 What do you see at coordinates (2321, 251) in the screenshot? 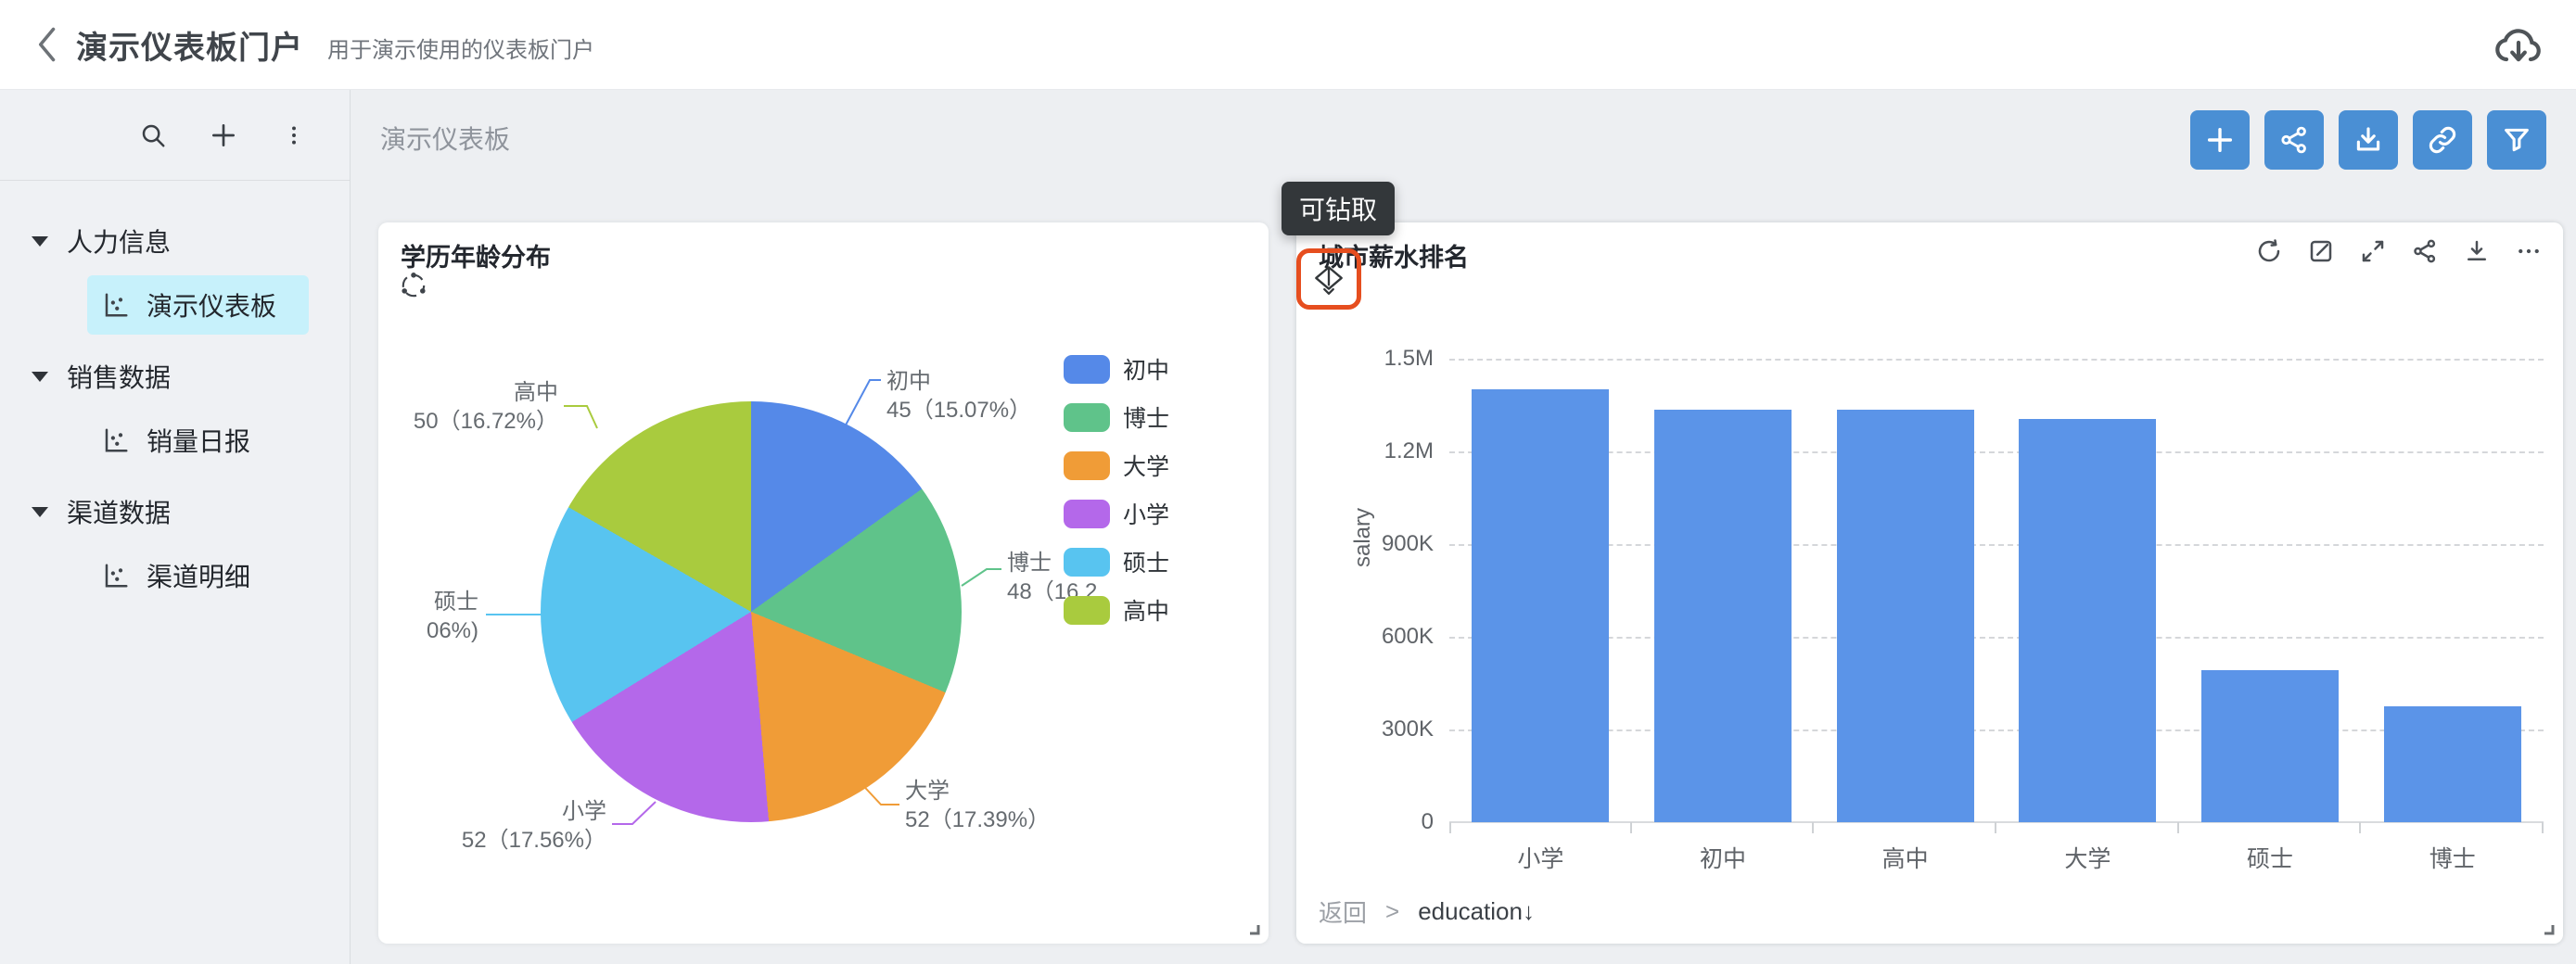
I see `edit-button` at bounding box center [2321, 251].